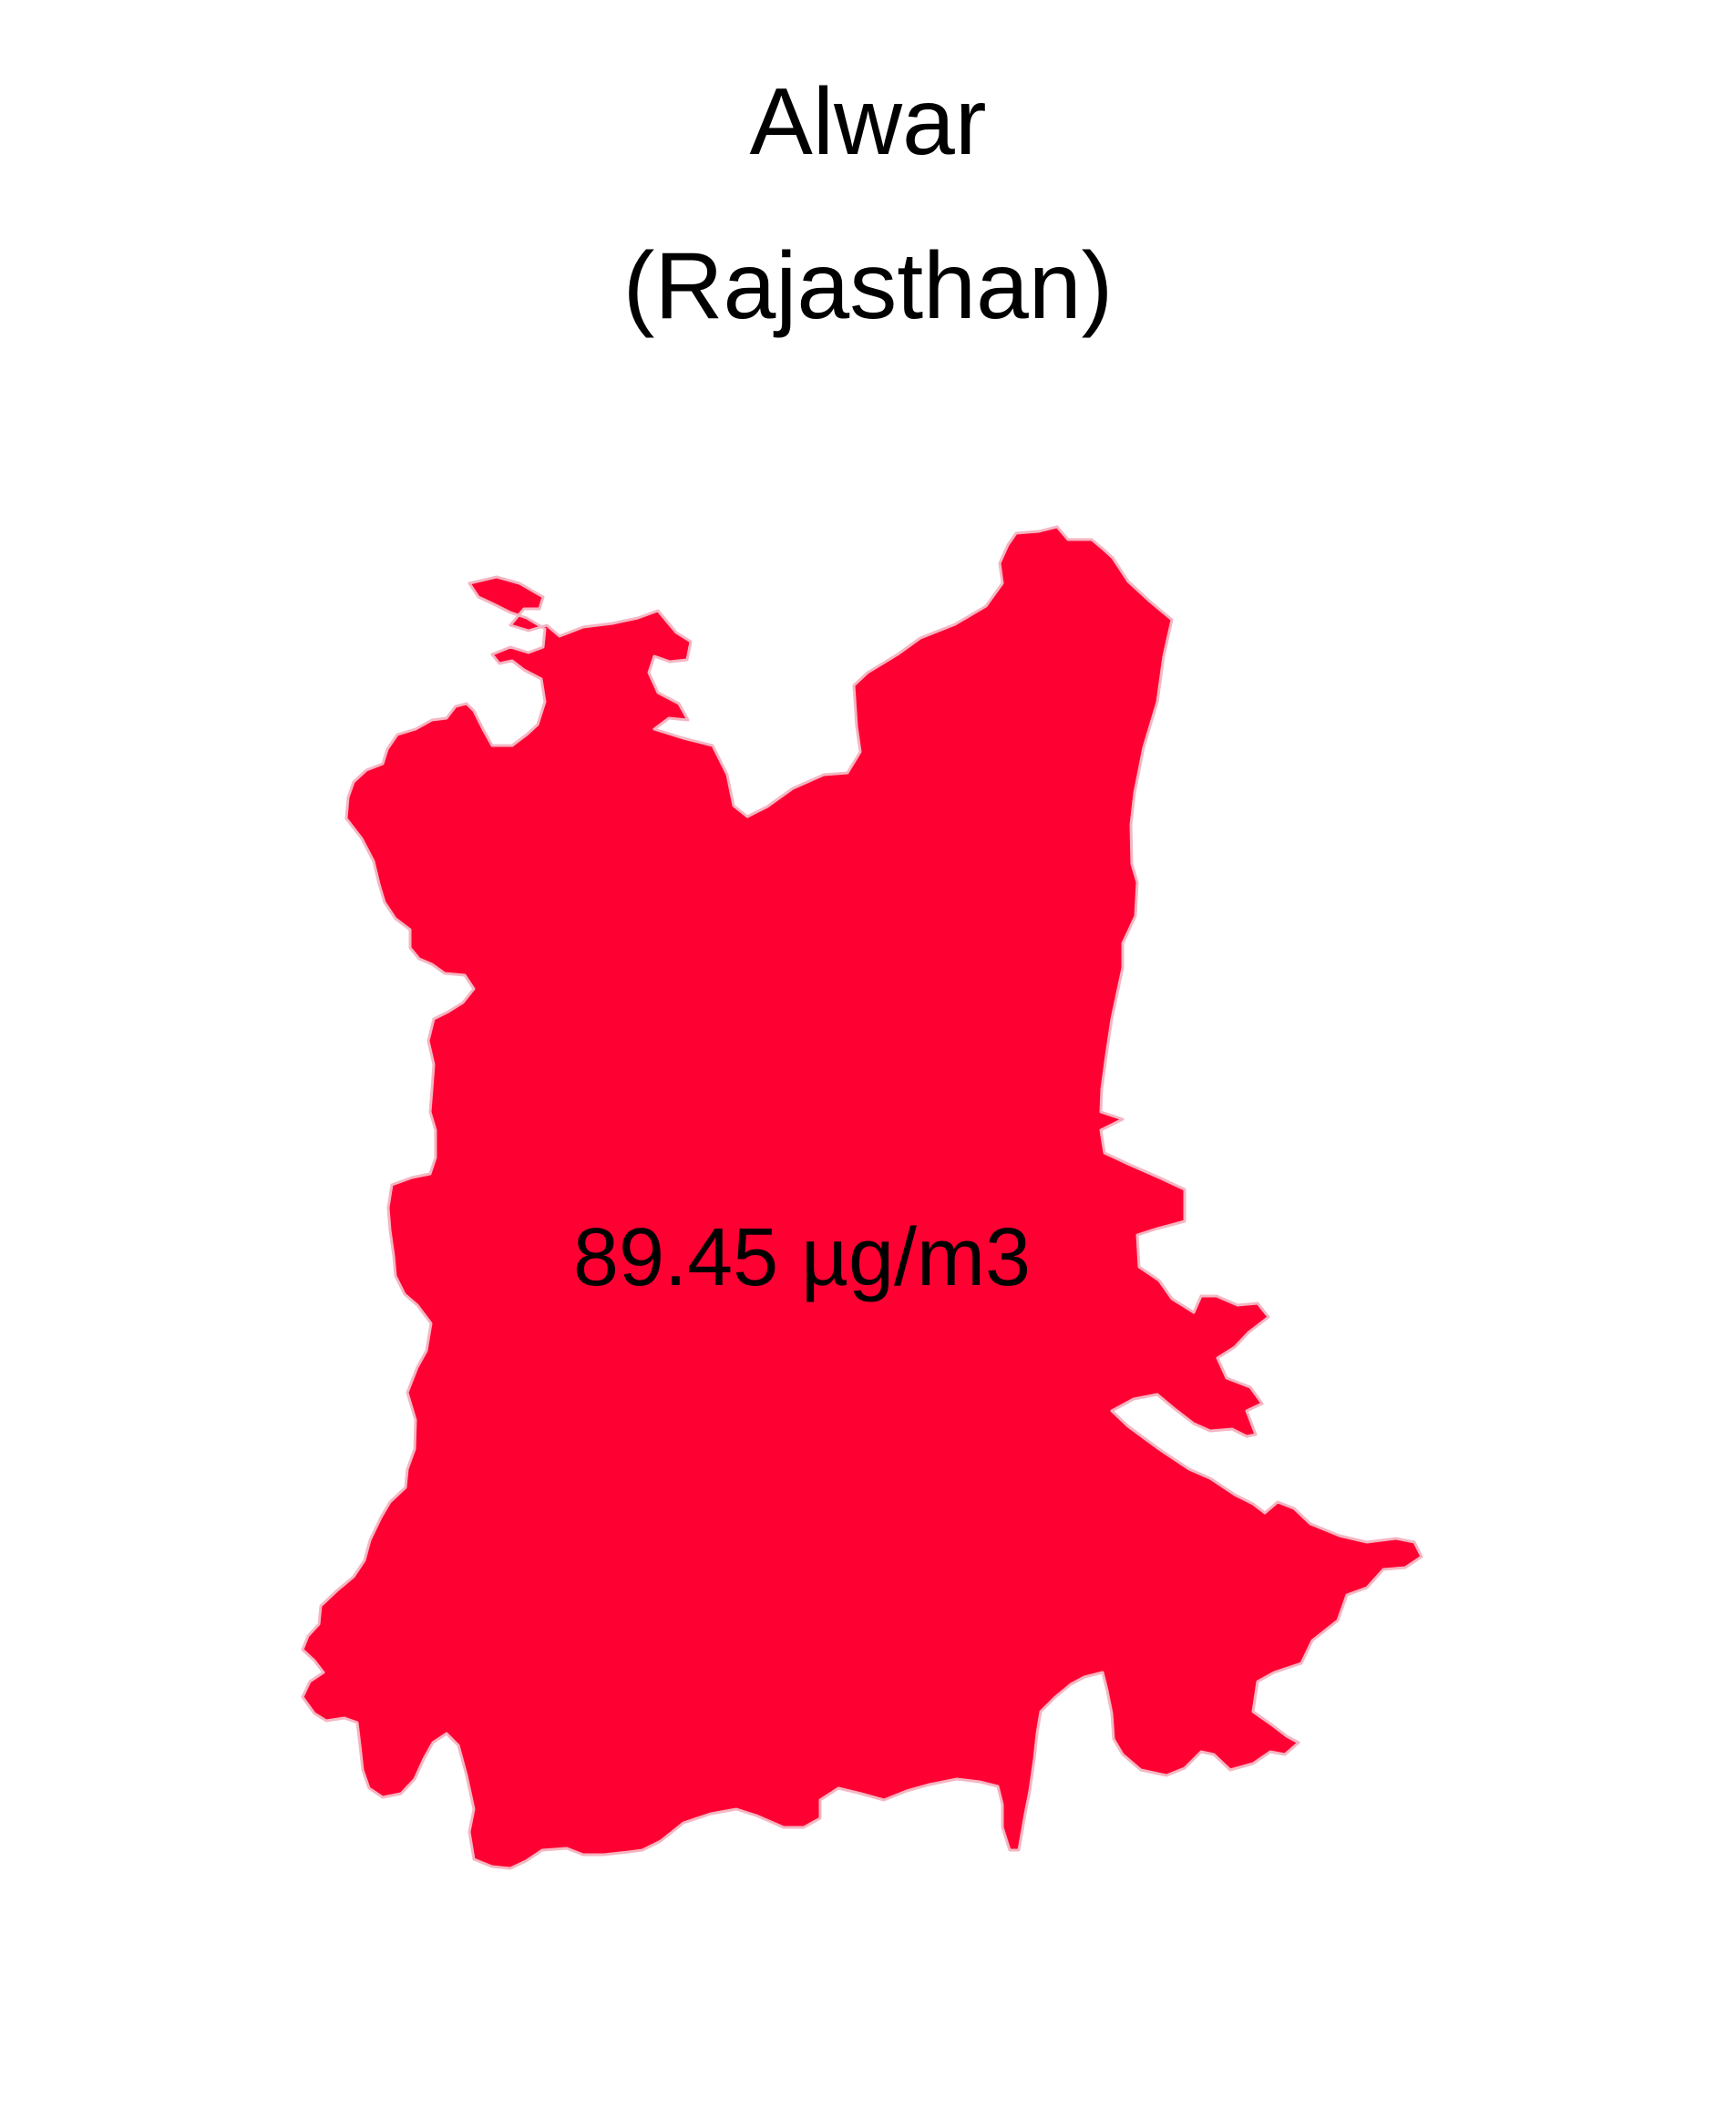 This screenshot has height=2109, width=1736. Describe the element at coordinates (868, 122) in the screenshot. I see `map-title-district: Alwar` at that location.